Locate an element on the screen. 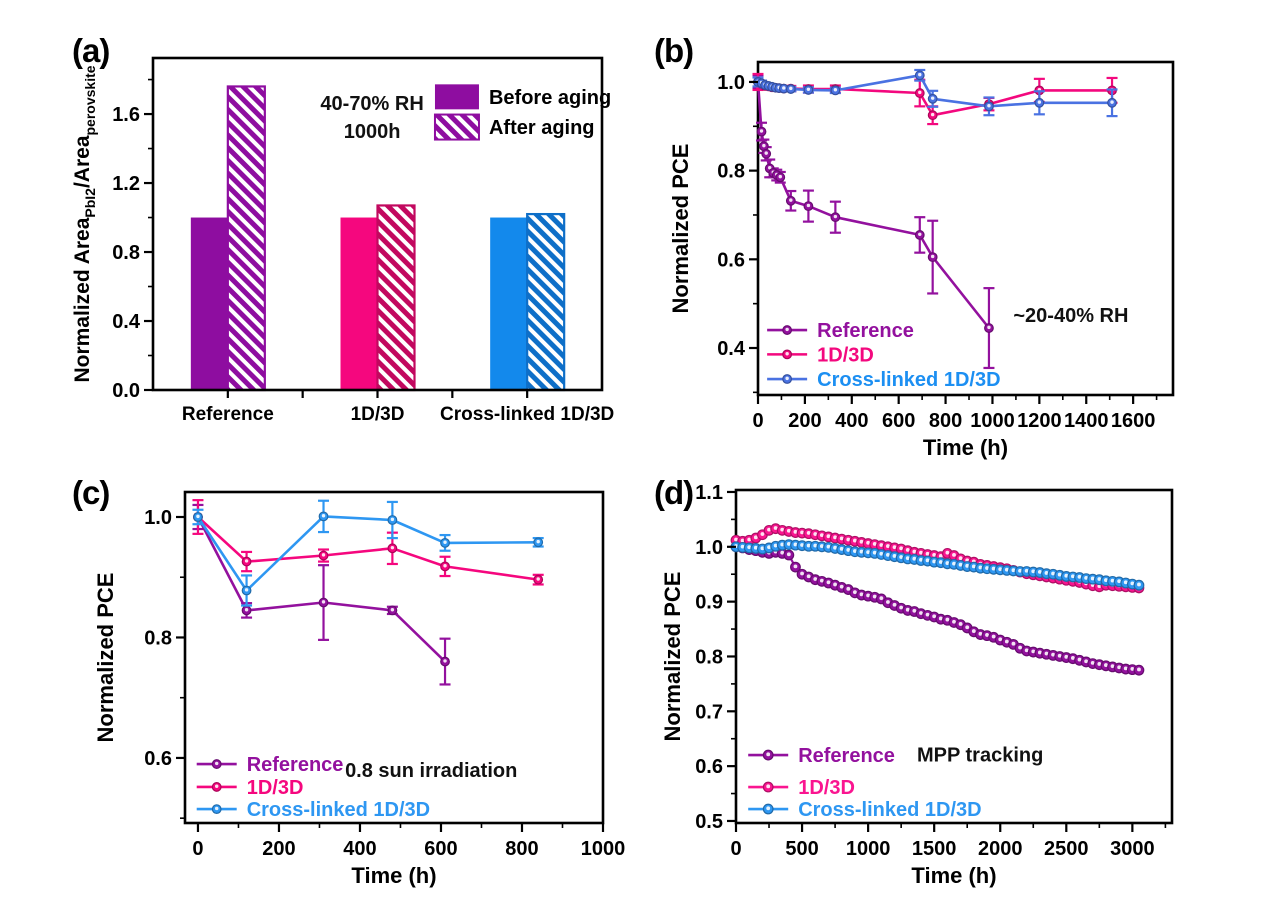 The height and width of the screenshot is (917, 1268). svg-text: 0.4 is located at coordinates (126, 322).